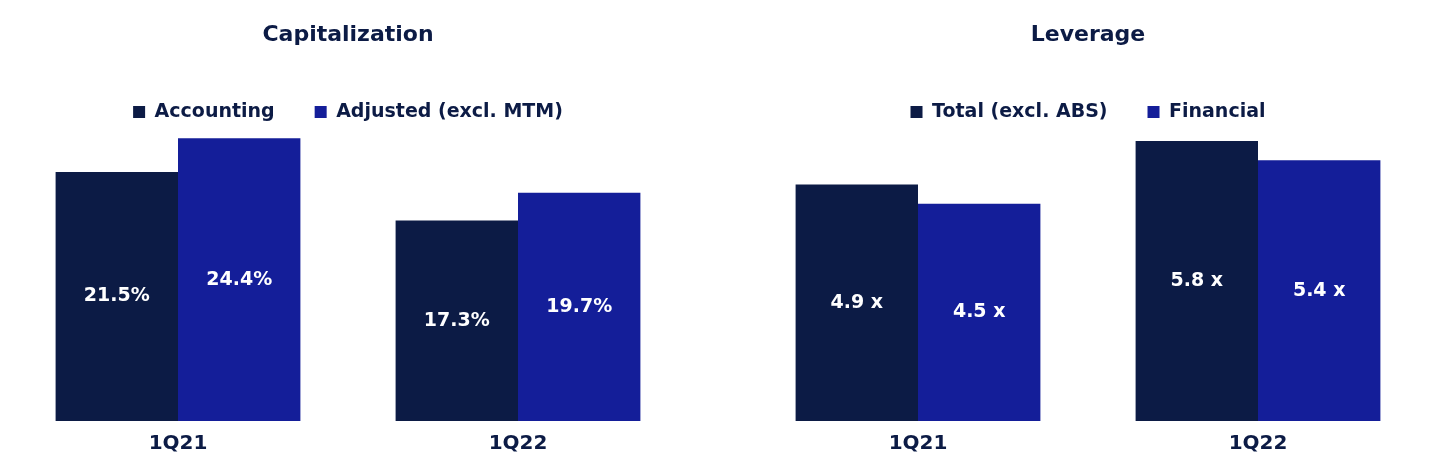 This screenshot has width=1452, height=473. I want to click on data-label: 4.9 x, so click(857, 300).